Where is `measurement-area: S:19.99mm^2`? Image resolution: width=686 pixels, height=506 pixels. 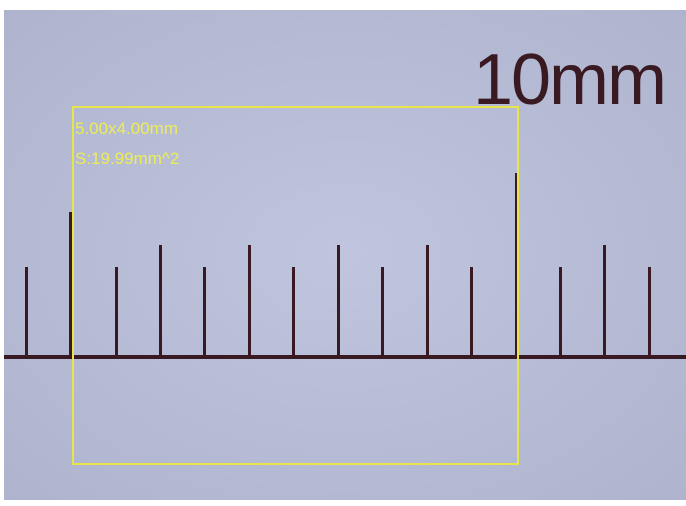
measurement-area: S:19.99mm^2 is located at coordinates (127, 158).